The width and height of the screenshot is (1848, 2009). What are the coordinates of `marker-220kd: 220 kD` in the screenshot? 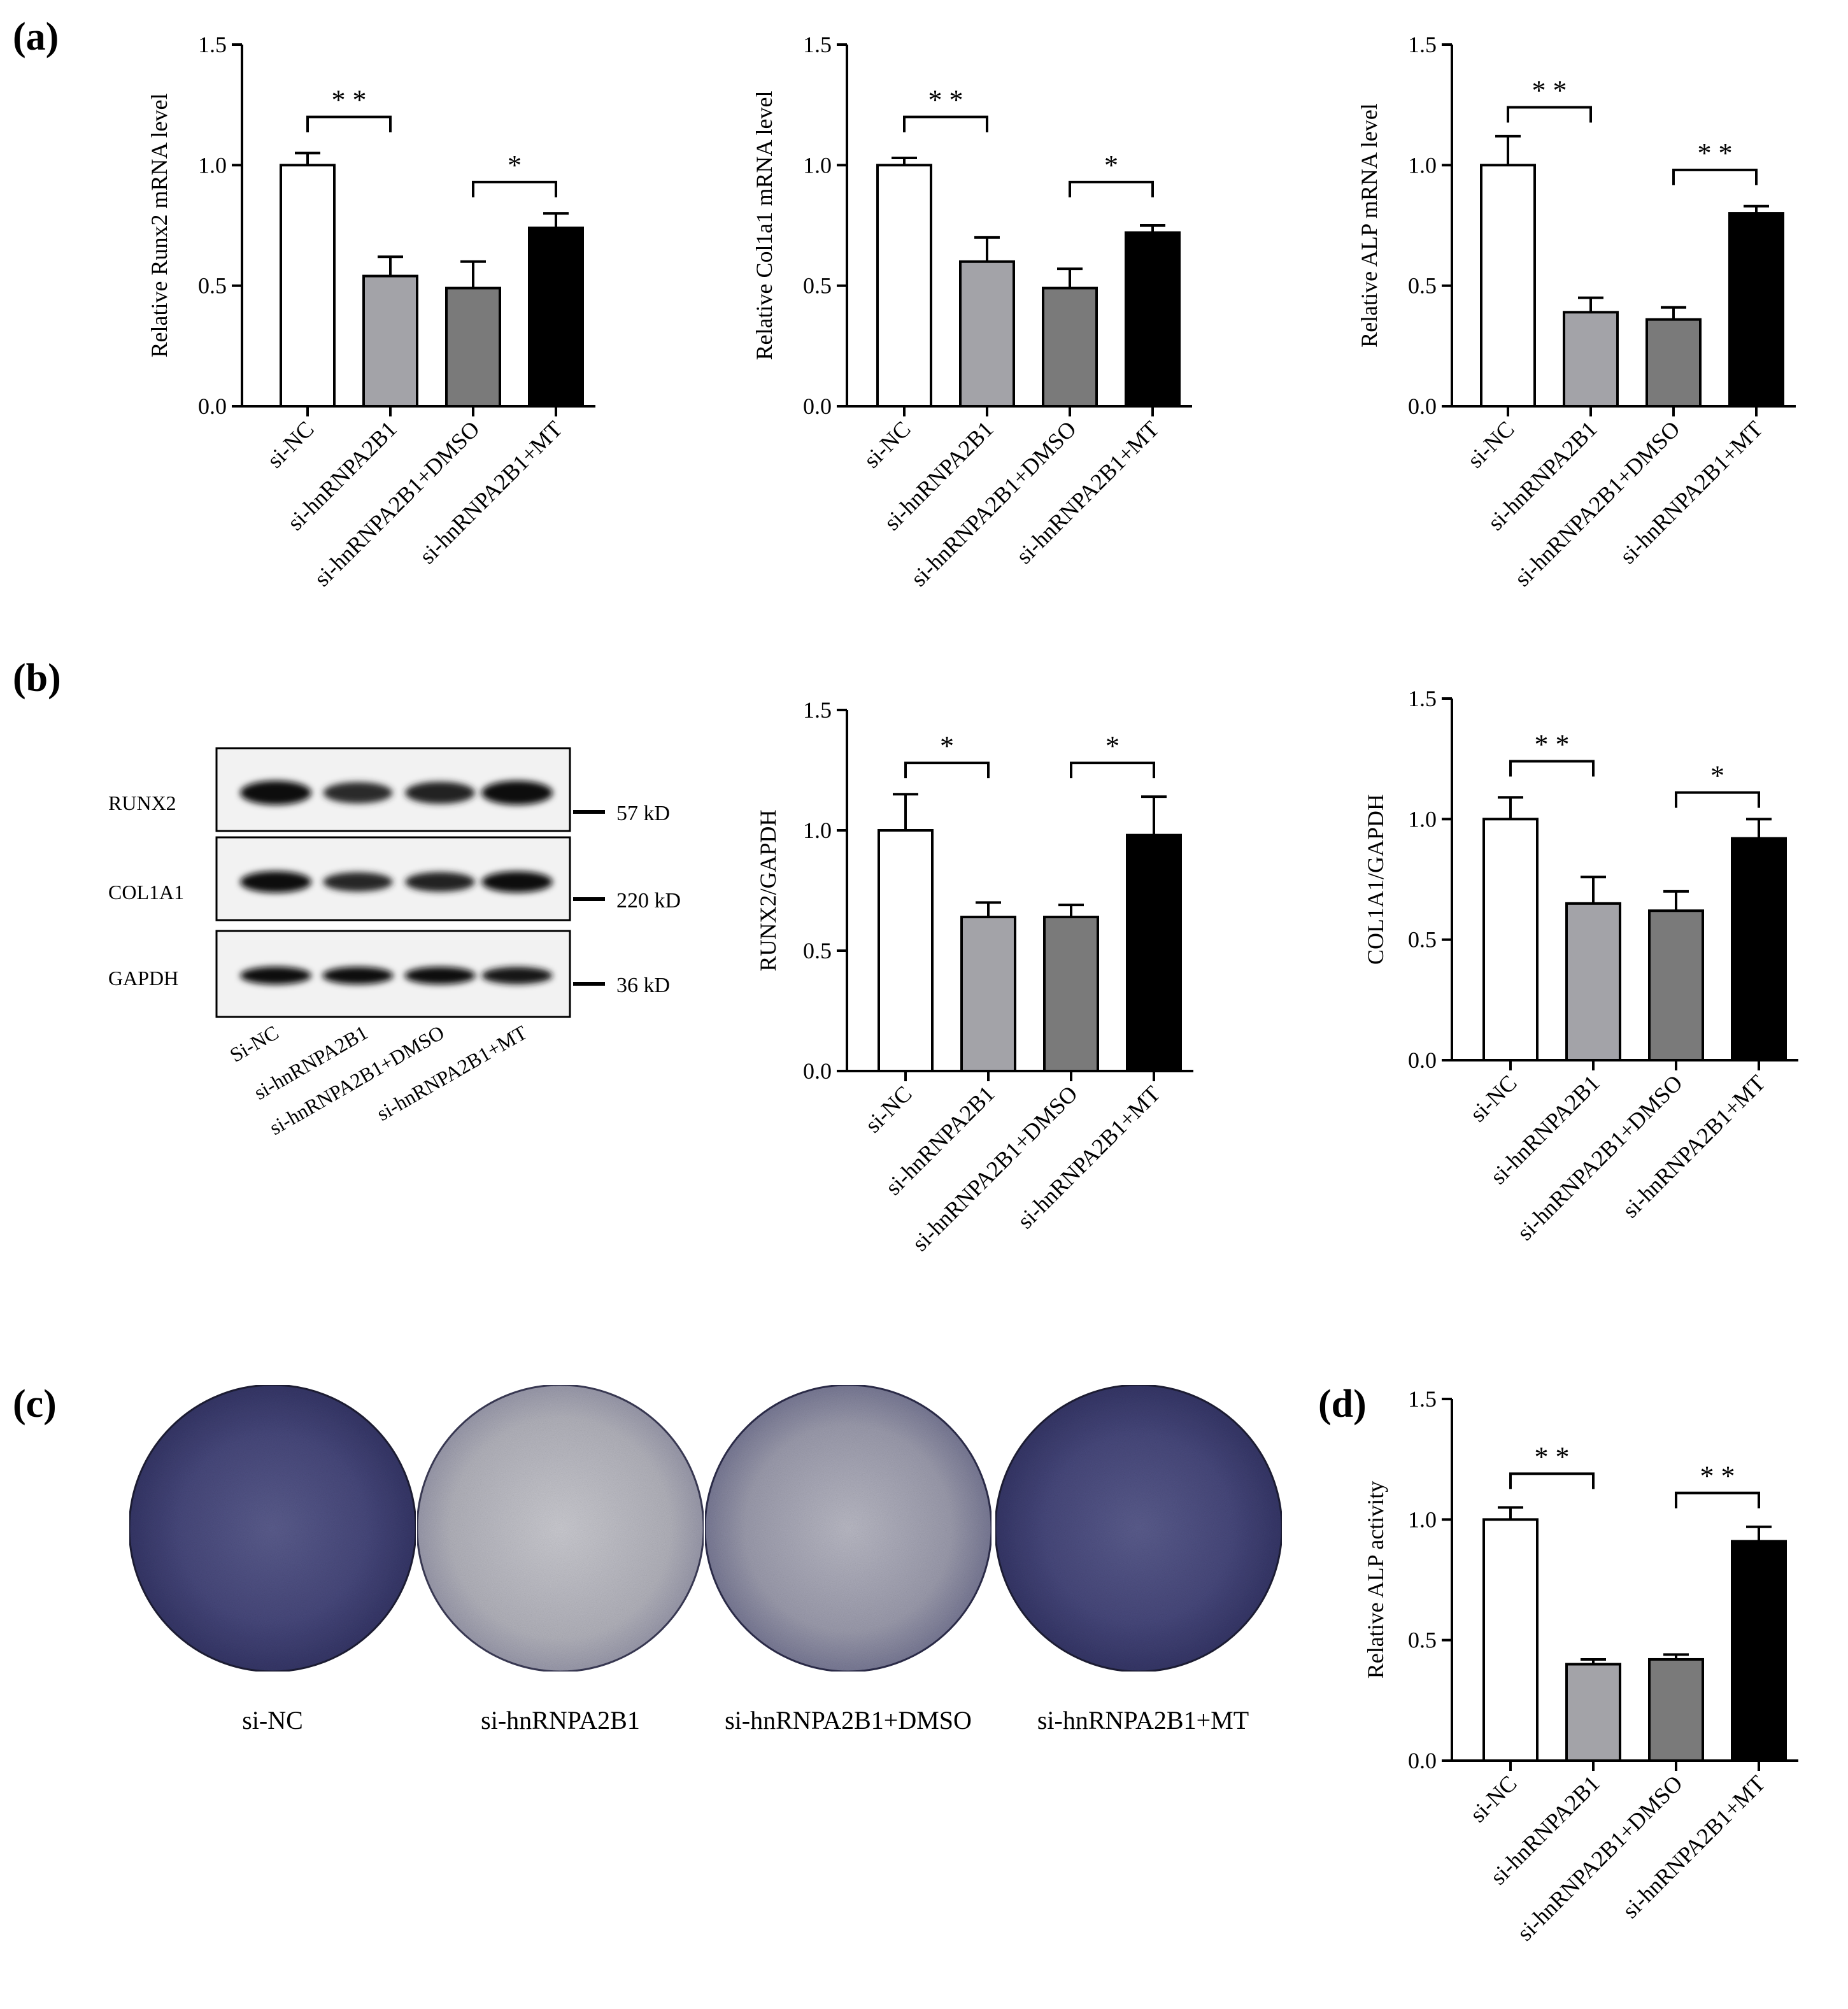 It's located at (648, 900).